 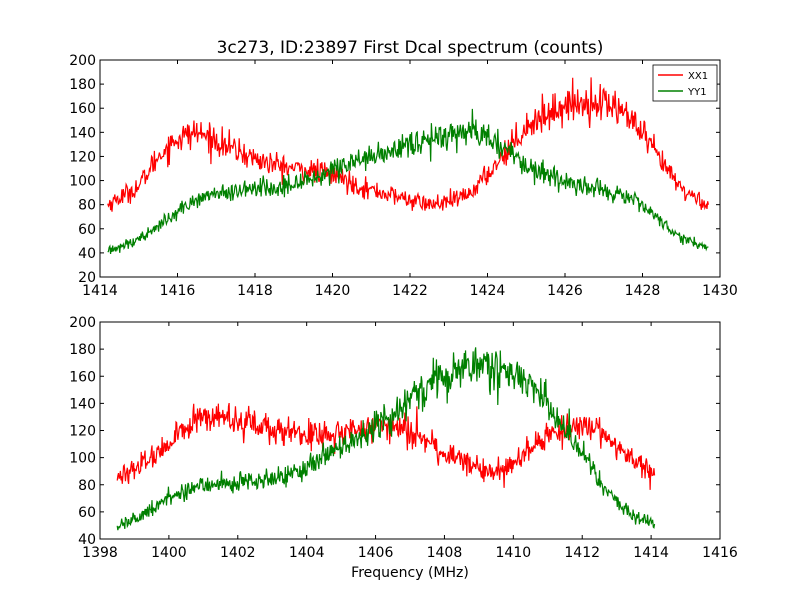 What do you see at coordinates (685, 83) in the screenshot?
I see `legend` at bounding box center [685, 83].